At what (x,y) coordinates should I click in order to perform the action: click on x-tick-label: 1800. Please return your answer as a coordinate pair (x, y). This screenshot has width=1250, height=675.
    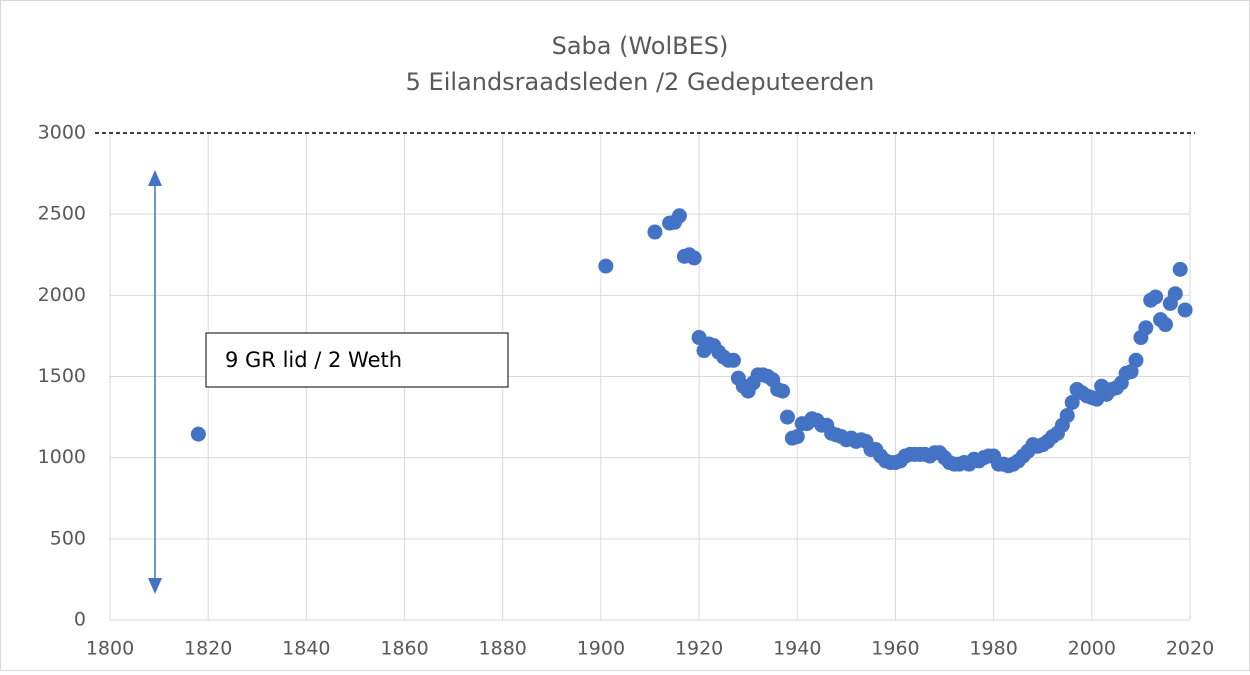
    Looking at the image, I should click on (110, 649).